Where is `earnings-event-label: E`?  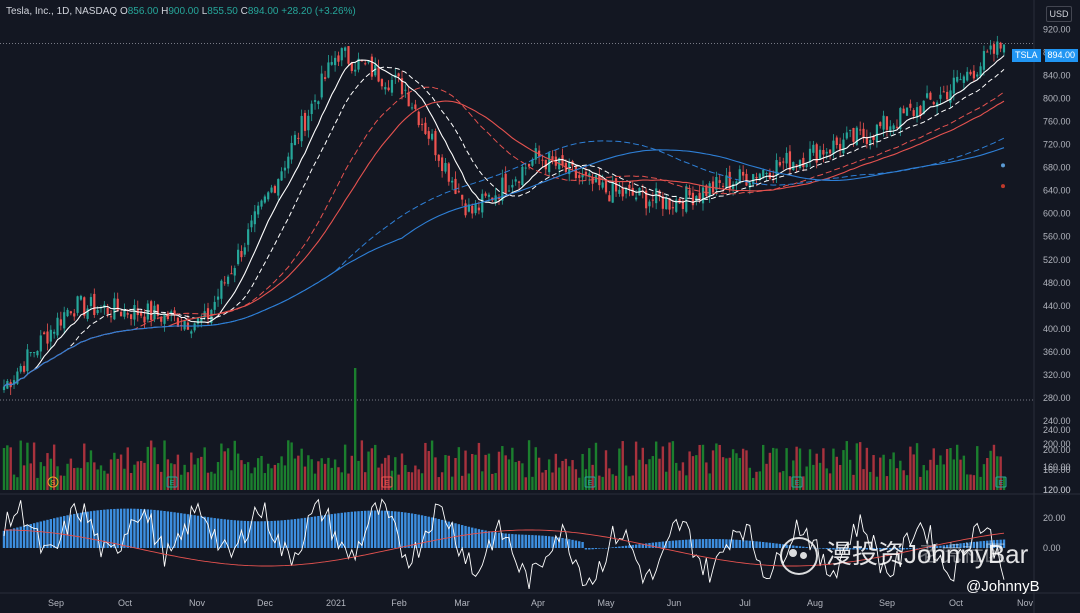 earnings-event-label: E is located at coordinates (797, 483).